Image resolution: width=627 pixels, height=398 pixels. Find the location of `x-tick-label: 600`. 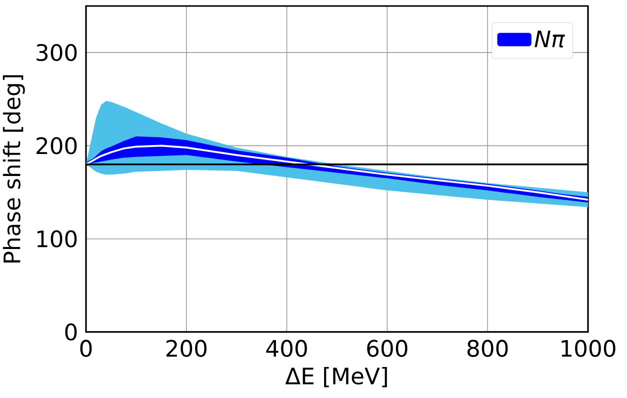

x-tick-label: 600 is located at coordinates (387, 348).